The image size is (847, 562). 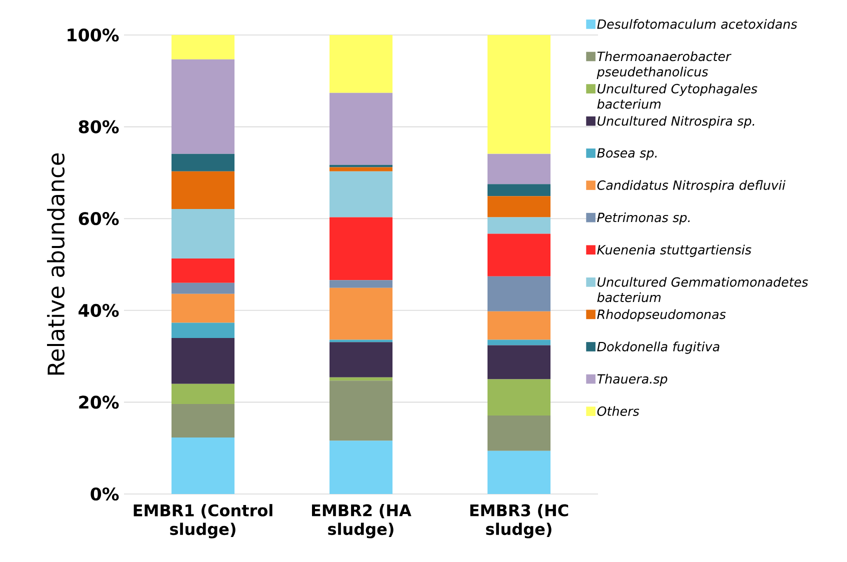 I want to click on y-tick-label: 20%, so click(x=99, y=402).